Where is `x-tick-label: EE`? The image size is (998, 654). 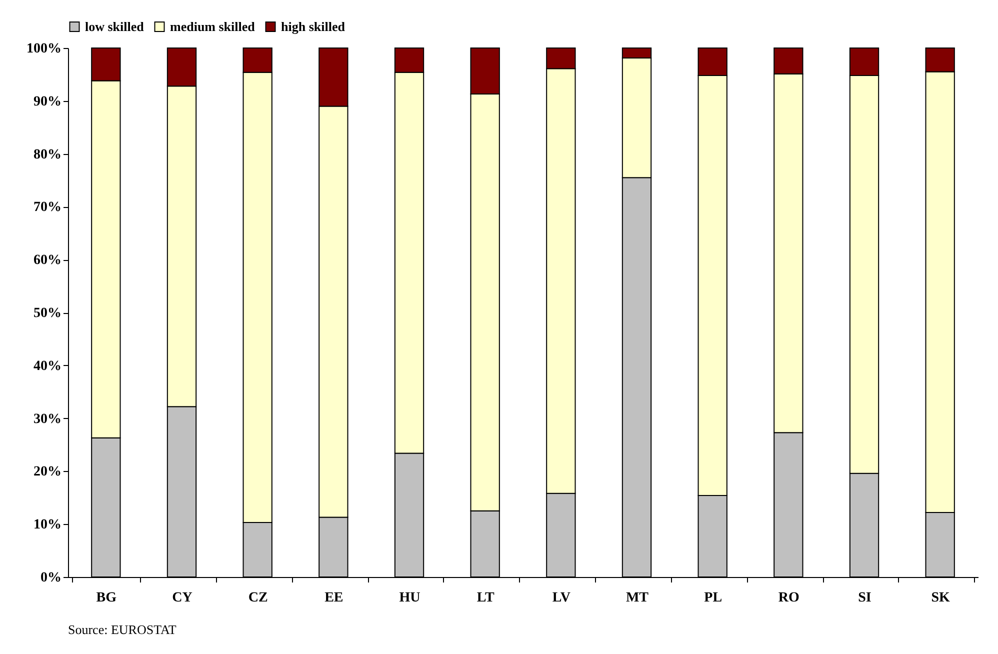
x-tick-label: EE is located at coordinates (334, 598).